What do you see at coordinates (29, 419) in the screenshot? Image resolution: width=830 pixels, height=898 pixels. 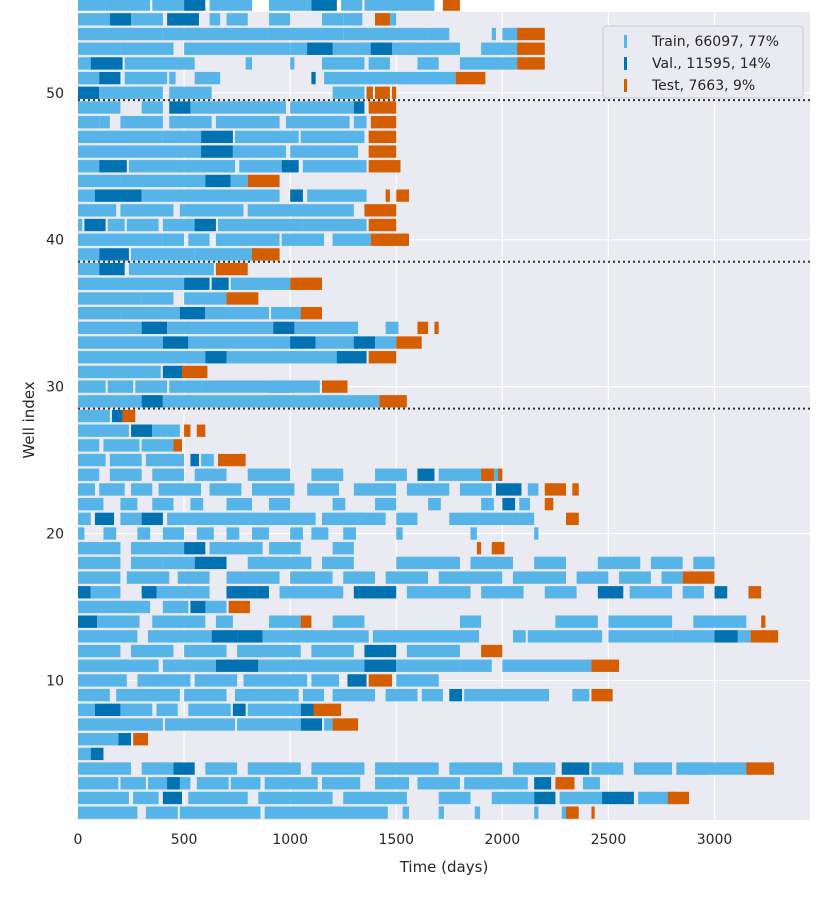 I see `y-axis-label: Well index` at bounding box center [29, 419].